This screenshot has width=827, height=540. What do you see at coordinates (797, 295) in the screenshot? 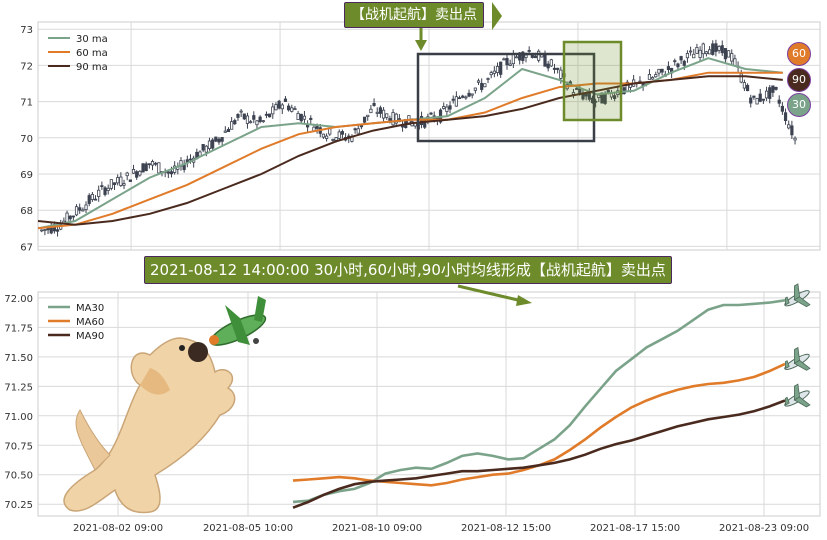
I see `airplane-icon` at bounding box center [797, 295].